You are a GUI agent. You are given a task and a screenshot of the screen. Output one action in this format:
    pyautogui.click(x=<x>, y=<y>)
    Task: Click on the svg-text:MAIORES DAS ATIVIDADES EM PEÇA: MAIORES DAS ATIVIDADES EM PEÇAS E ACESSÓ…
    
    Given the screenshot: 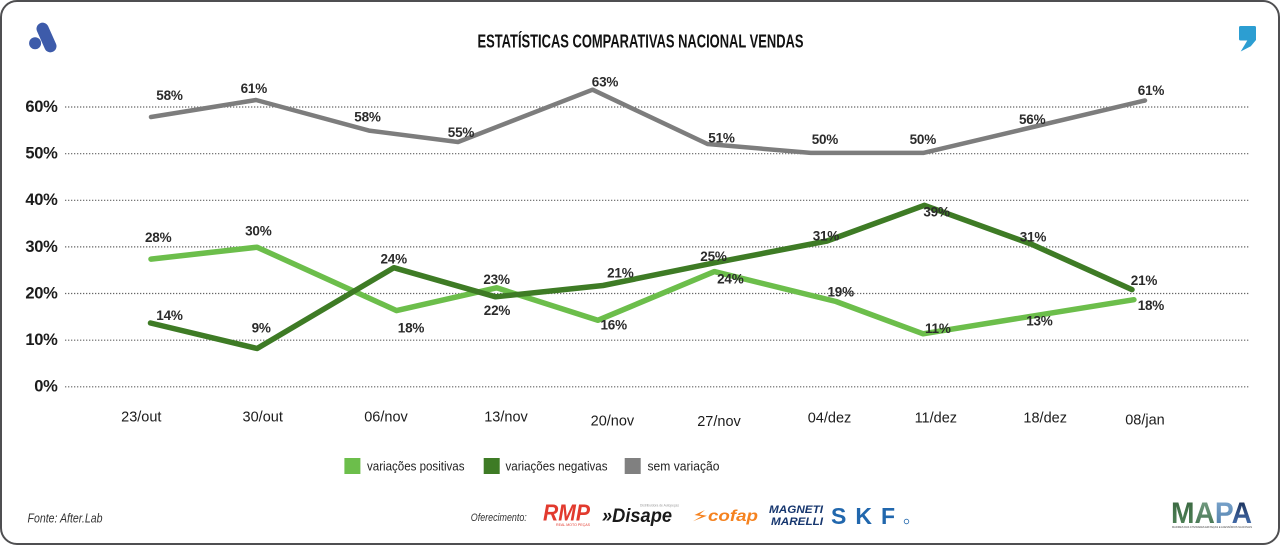 What is the action you would take?
    pyautogui.click(x=1212, y=526)
    